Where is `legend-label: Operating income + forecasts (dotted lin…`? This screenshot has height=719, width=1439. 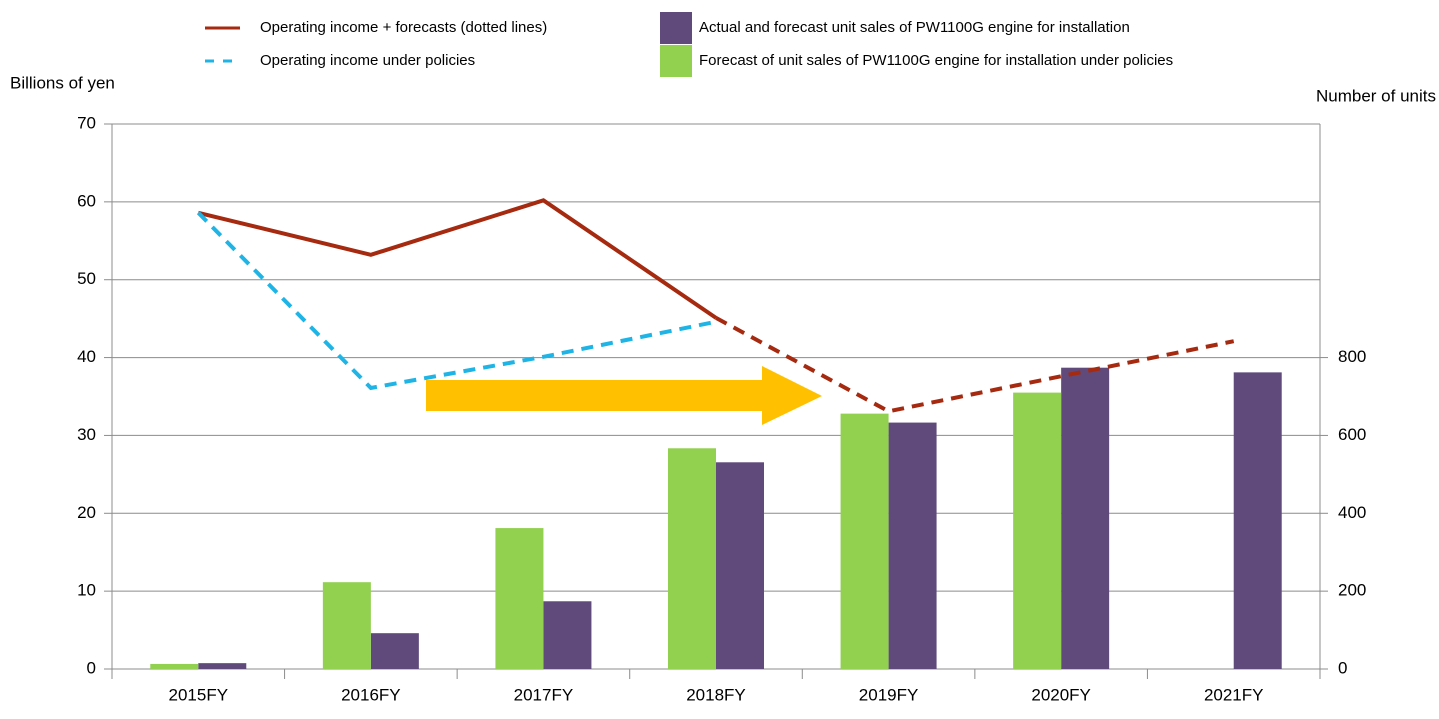
legend-label: Operating income + forecasts (dotted lin… is located at coordinates (403, 27).